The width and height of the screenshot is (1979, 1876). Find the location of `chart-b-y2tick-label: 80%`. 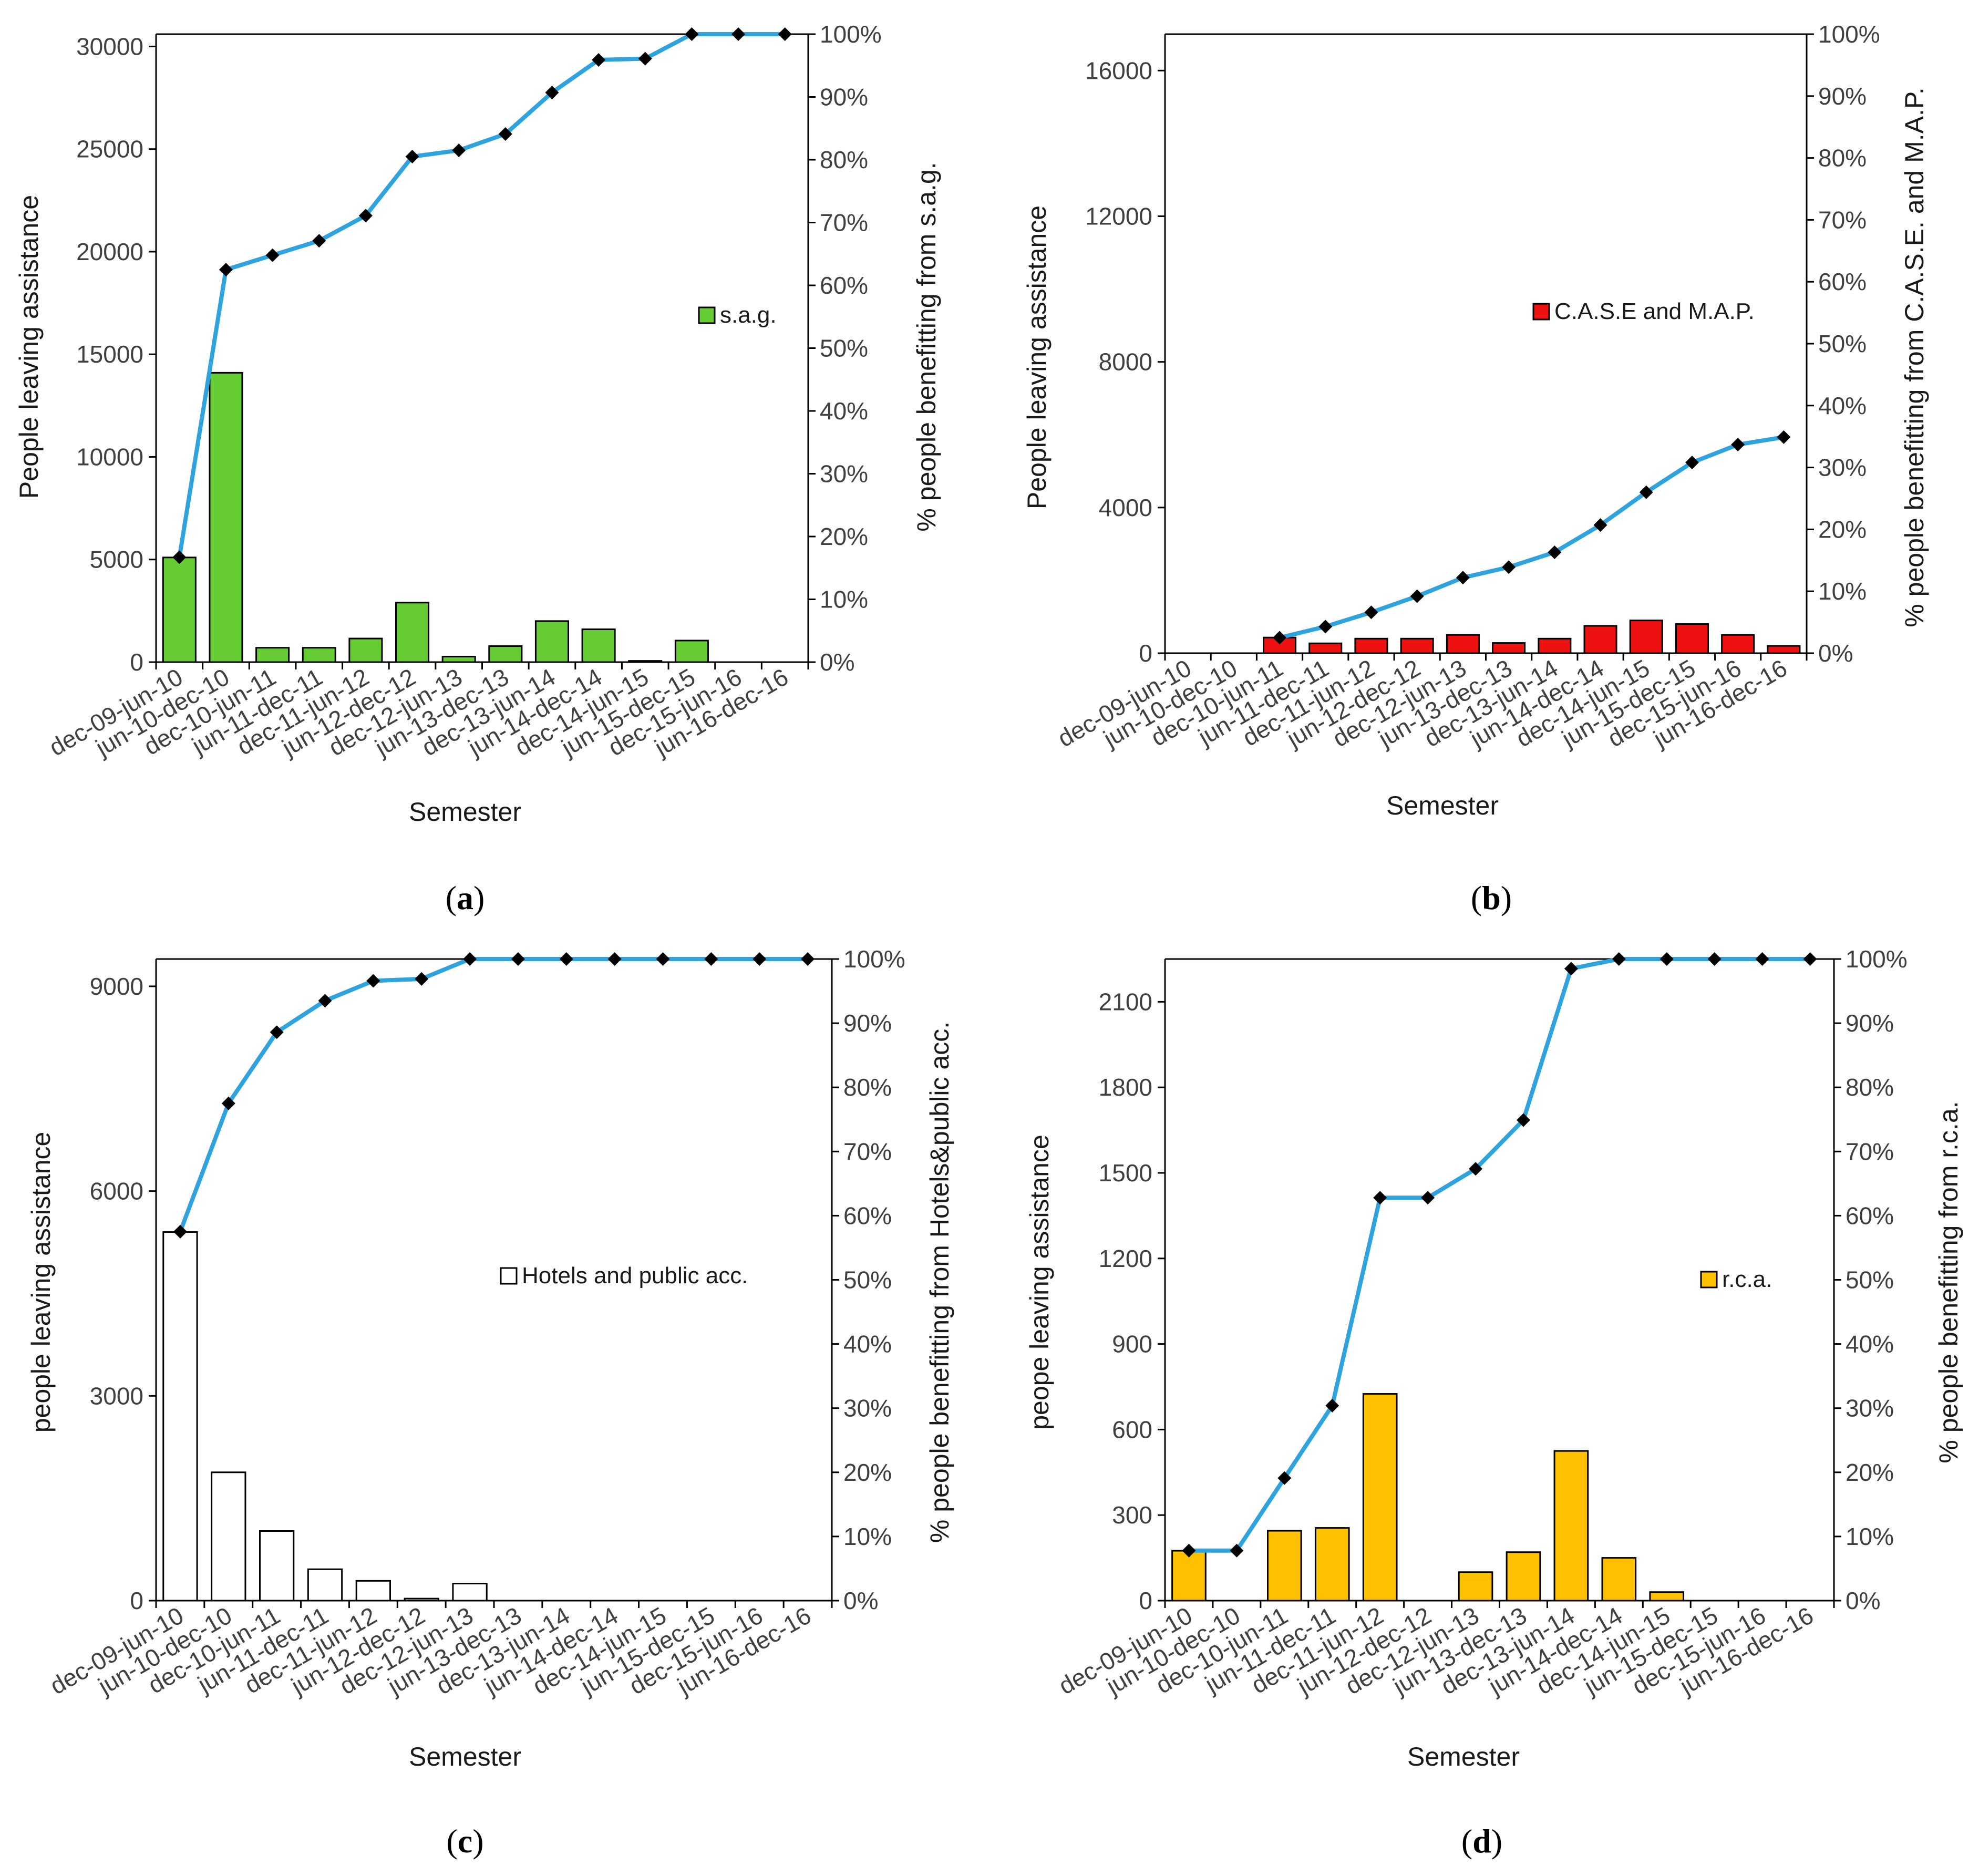

chart-b-y2tick-label: 80% is located at coordinates (1843, 158).